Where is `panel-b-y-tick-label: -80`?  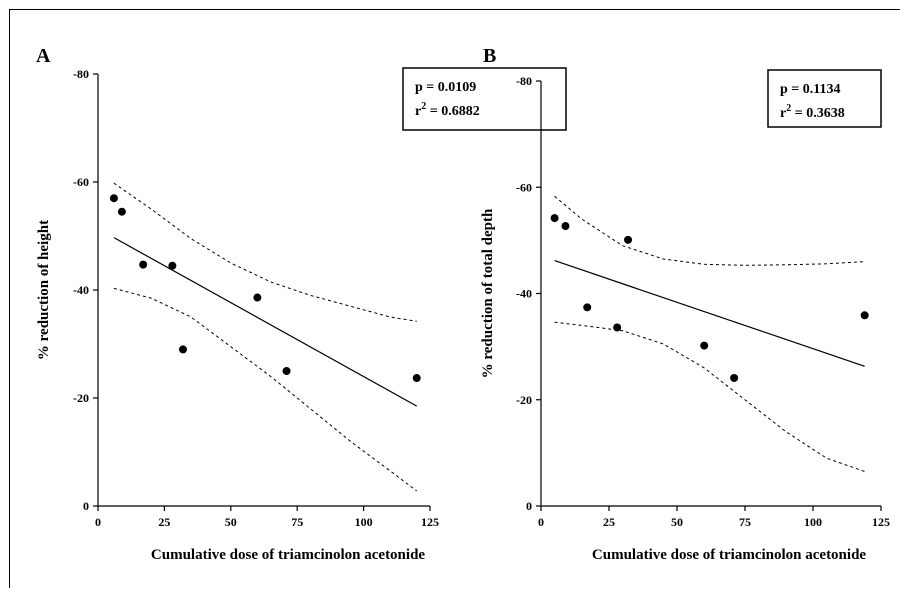
panel-b-y-tick-label: -80 is located at coordinates (524, 81).